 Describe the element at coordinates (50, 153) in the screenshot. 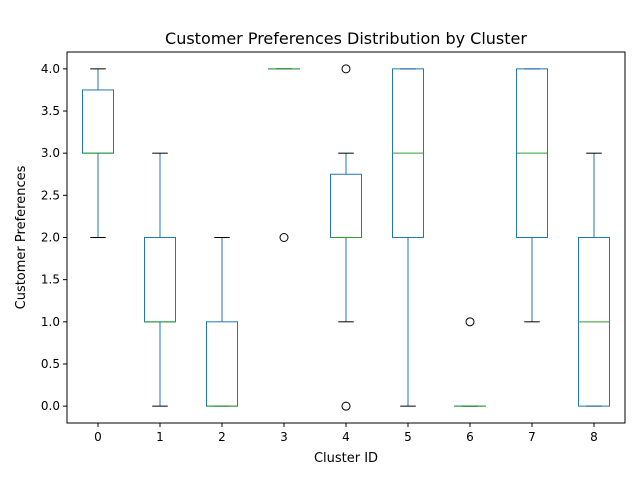

I see `y-tick-label: 3.0` at that location.